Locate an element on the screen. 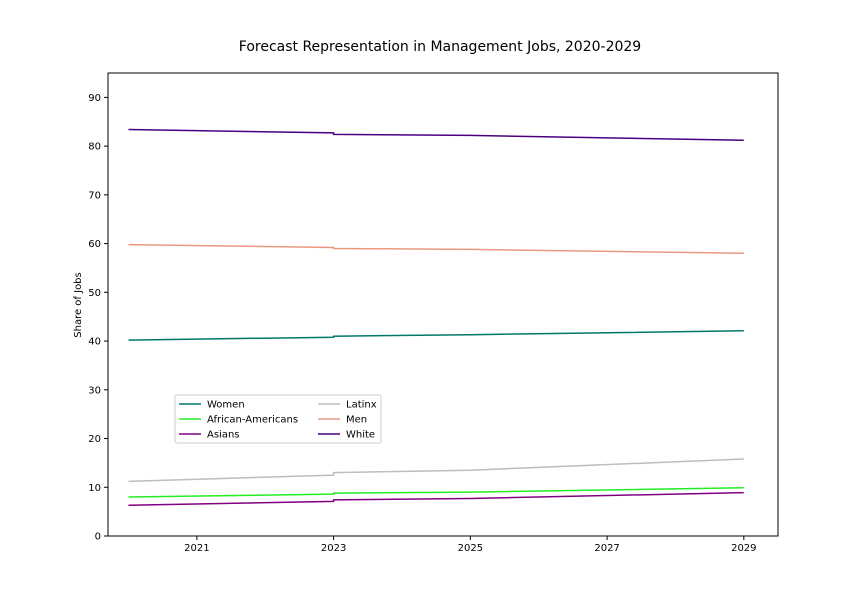  legend-label: Asians is located at coordinates (223, 435).